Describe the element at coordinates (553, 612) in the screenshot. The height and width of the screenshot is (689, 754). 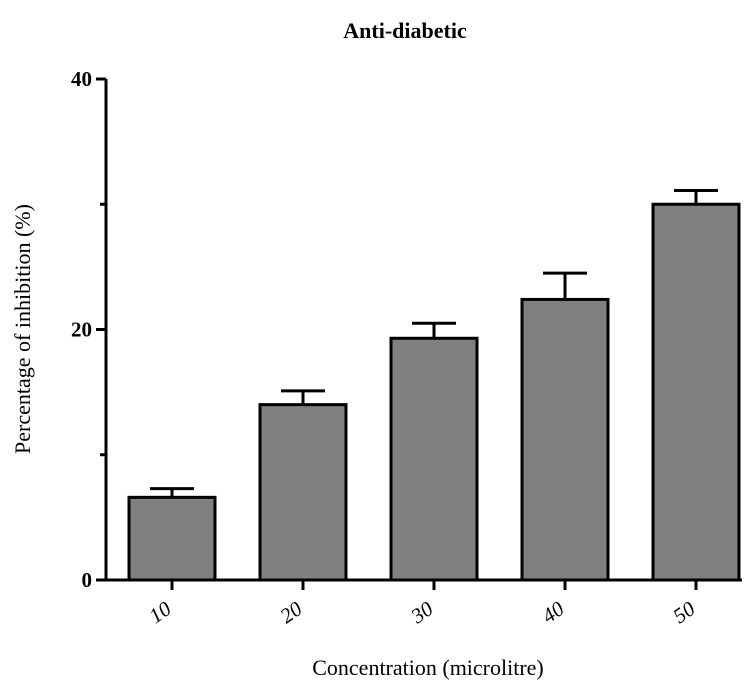
I see `x-tick-label-40: 40` at that location.